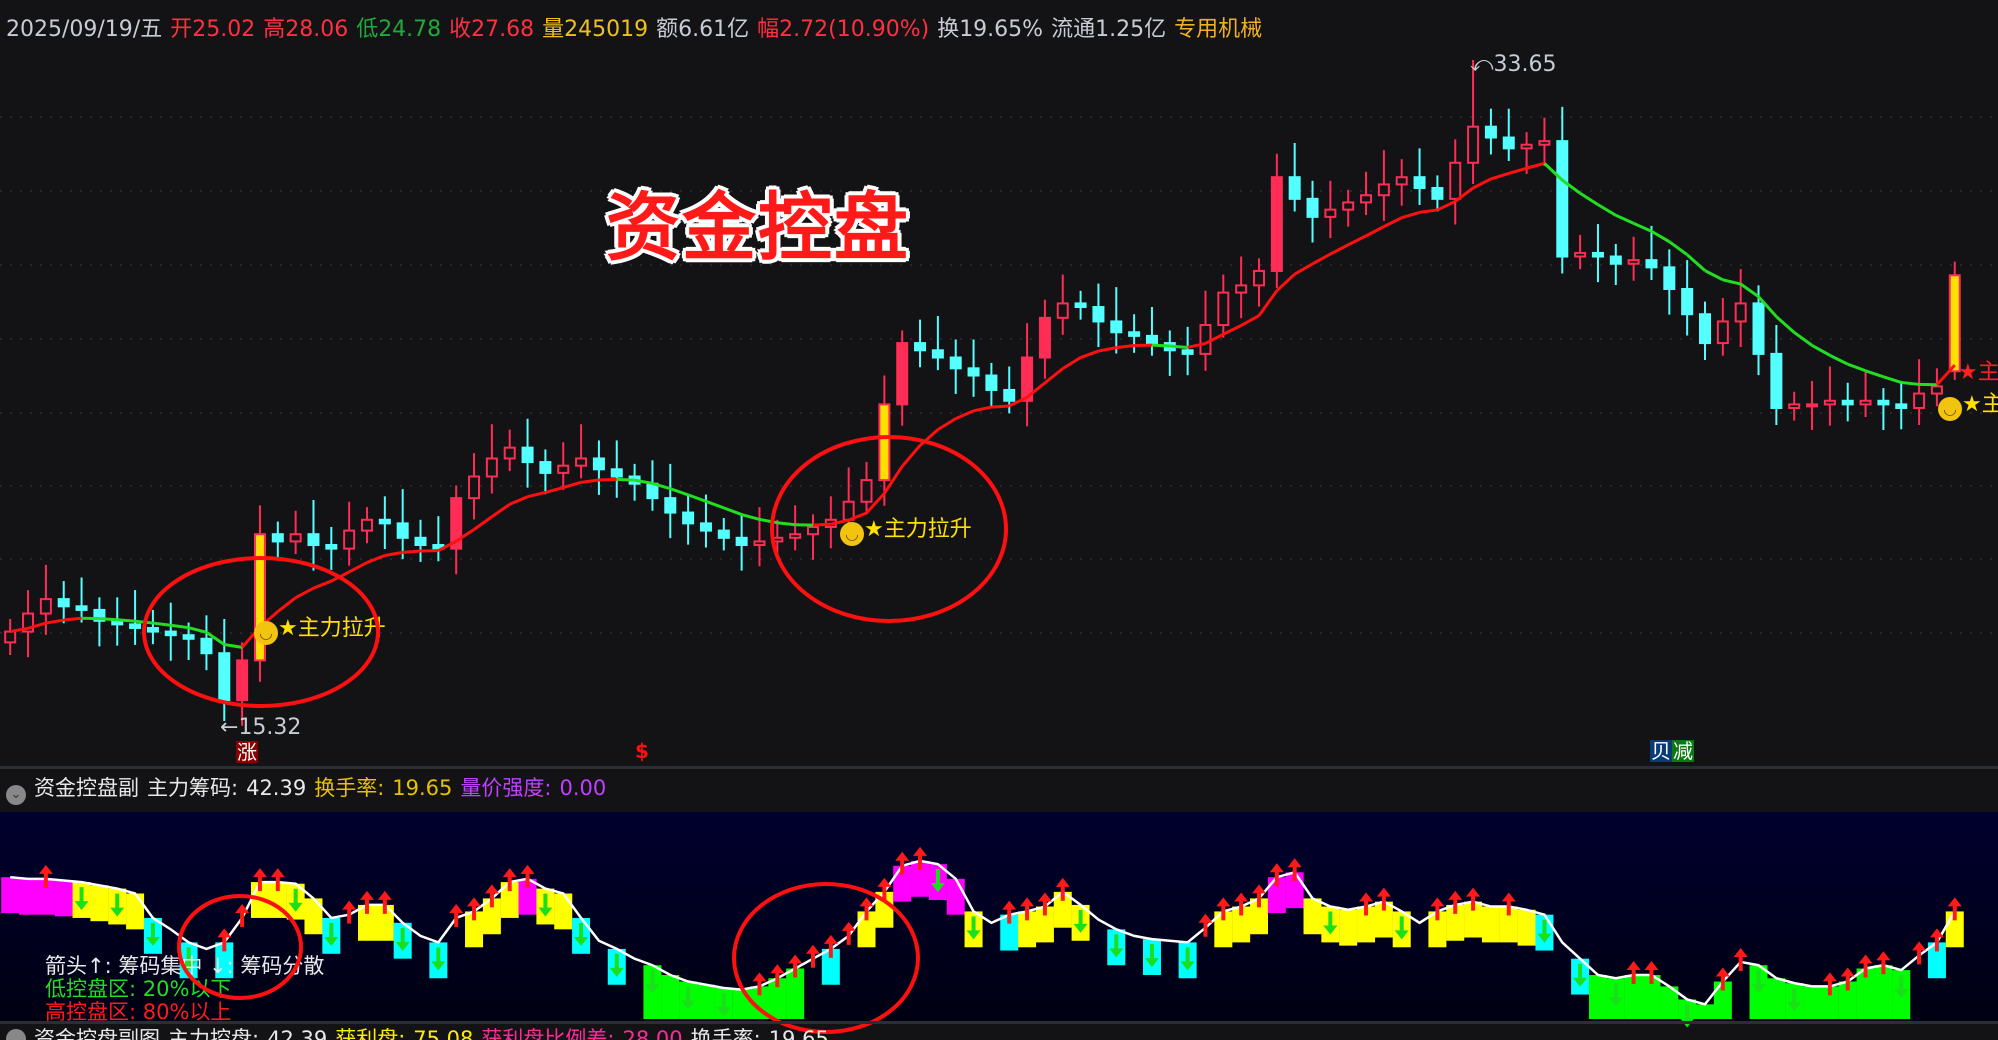 The height and width of the screenshot is (1040, 1998). I want to click on badge-bei: 贝, so click(1661, 751).